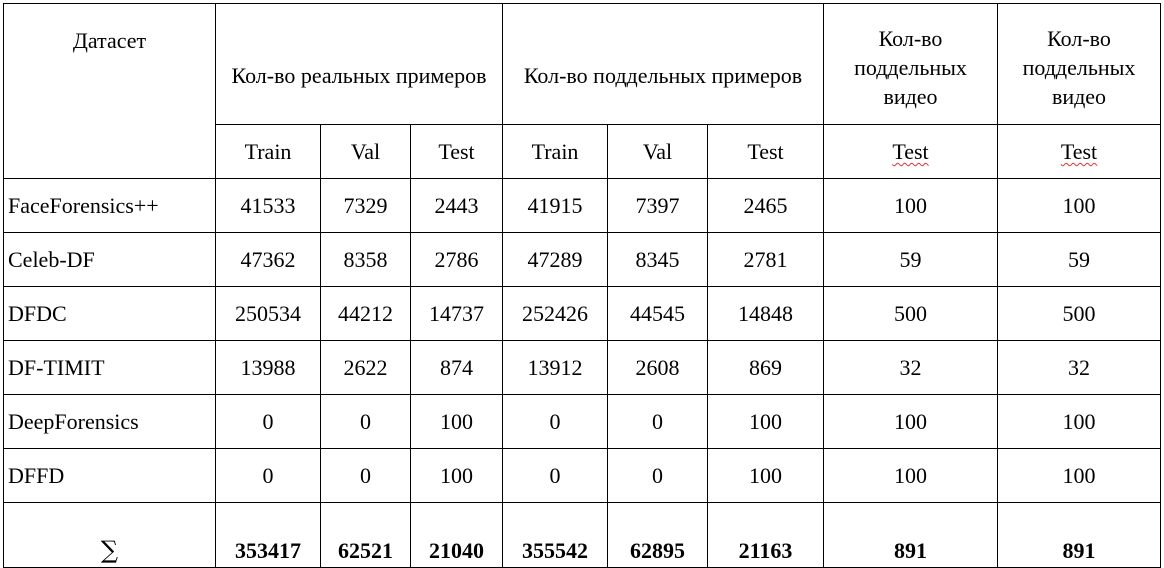 This screenshot has width=1164, height=568. Describe the element at coordinates (555, 259) in the screenshot. I see `value-cell: 47289` at that location.